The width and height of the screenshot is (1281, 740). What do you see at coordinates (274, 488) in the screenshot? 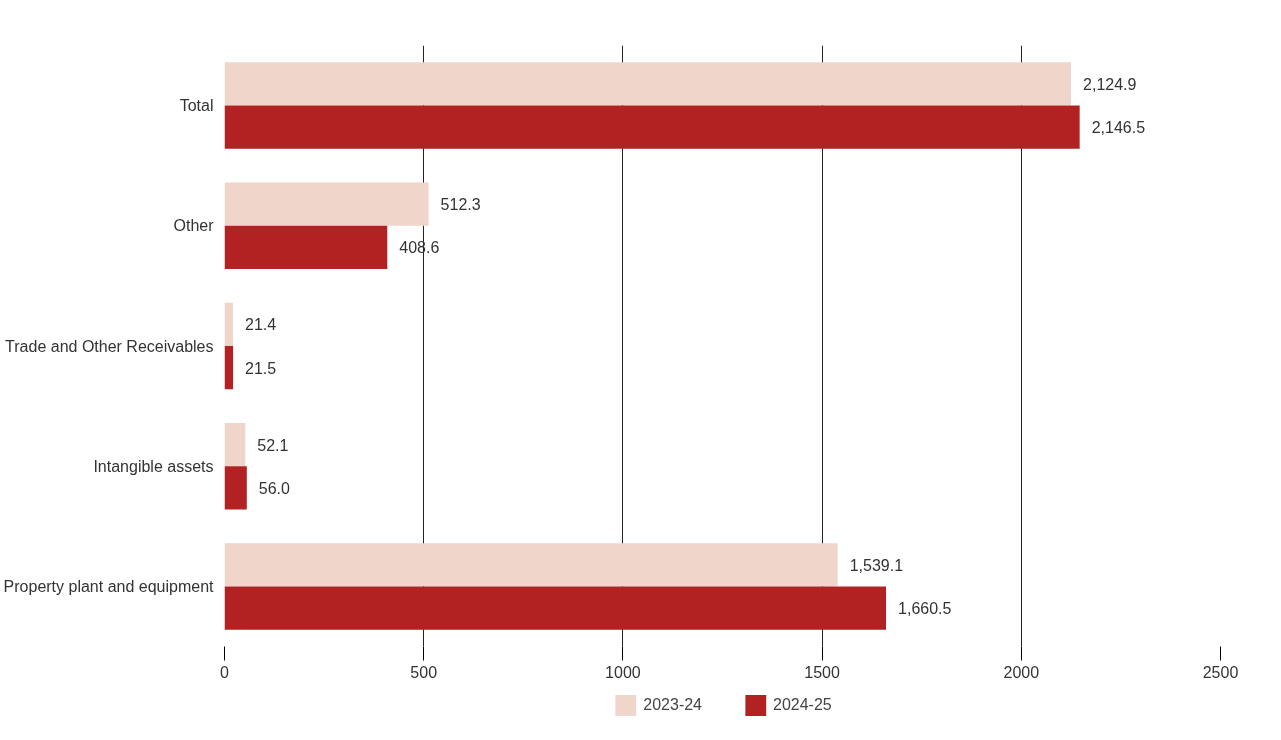
I see `data-label: 56.0` at bounding box center [274, 488].